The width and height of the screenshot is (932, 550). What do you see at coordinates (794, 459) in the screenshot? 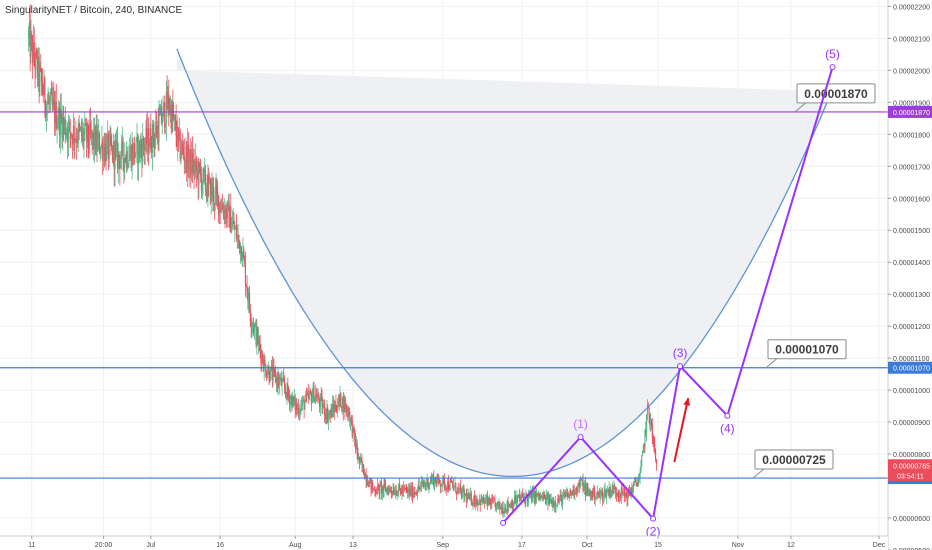
I see `callout-box` at bounding box center [794, 459].